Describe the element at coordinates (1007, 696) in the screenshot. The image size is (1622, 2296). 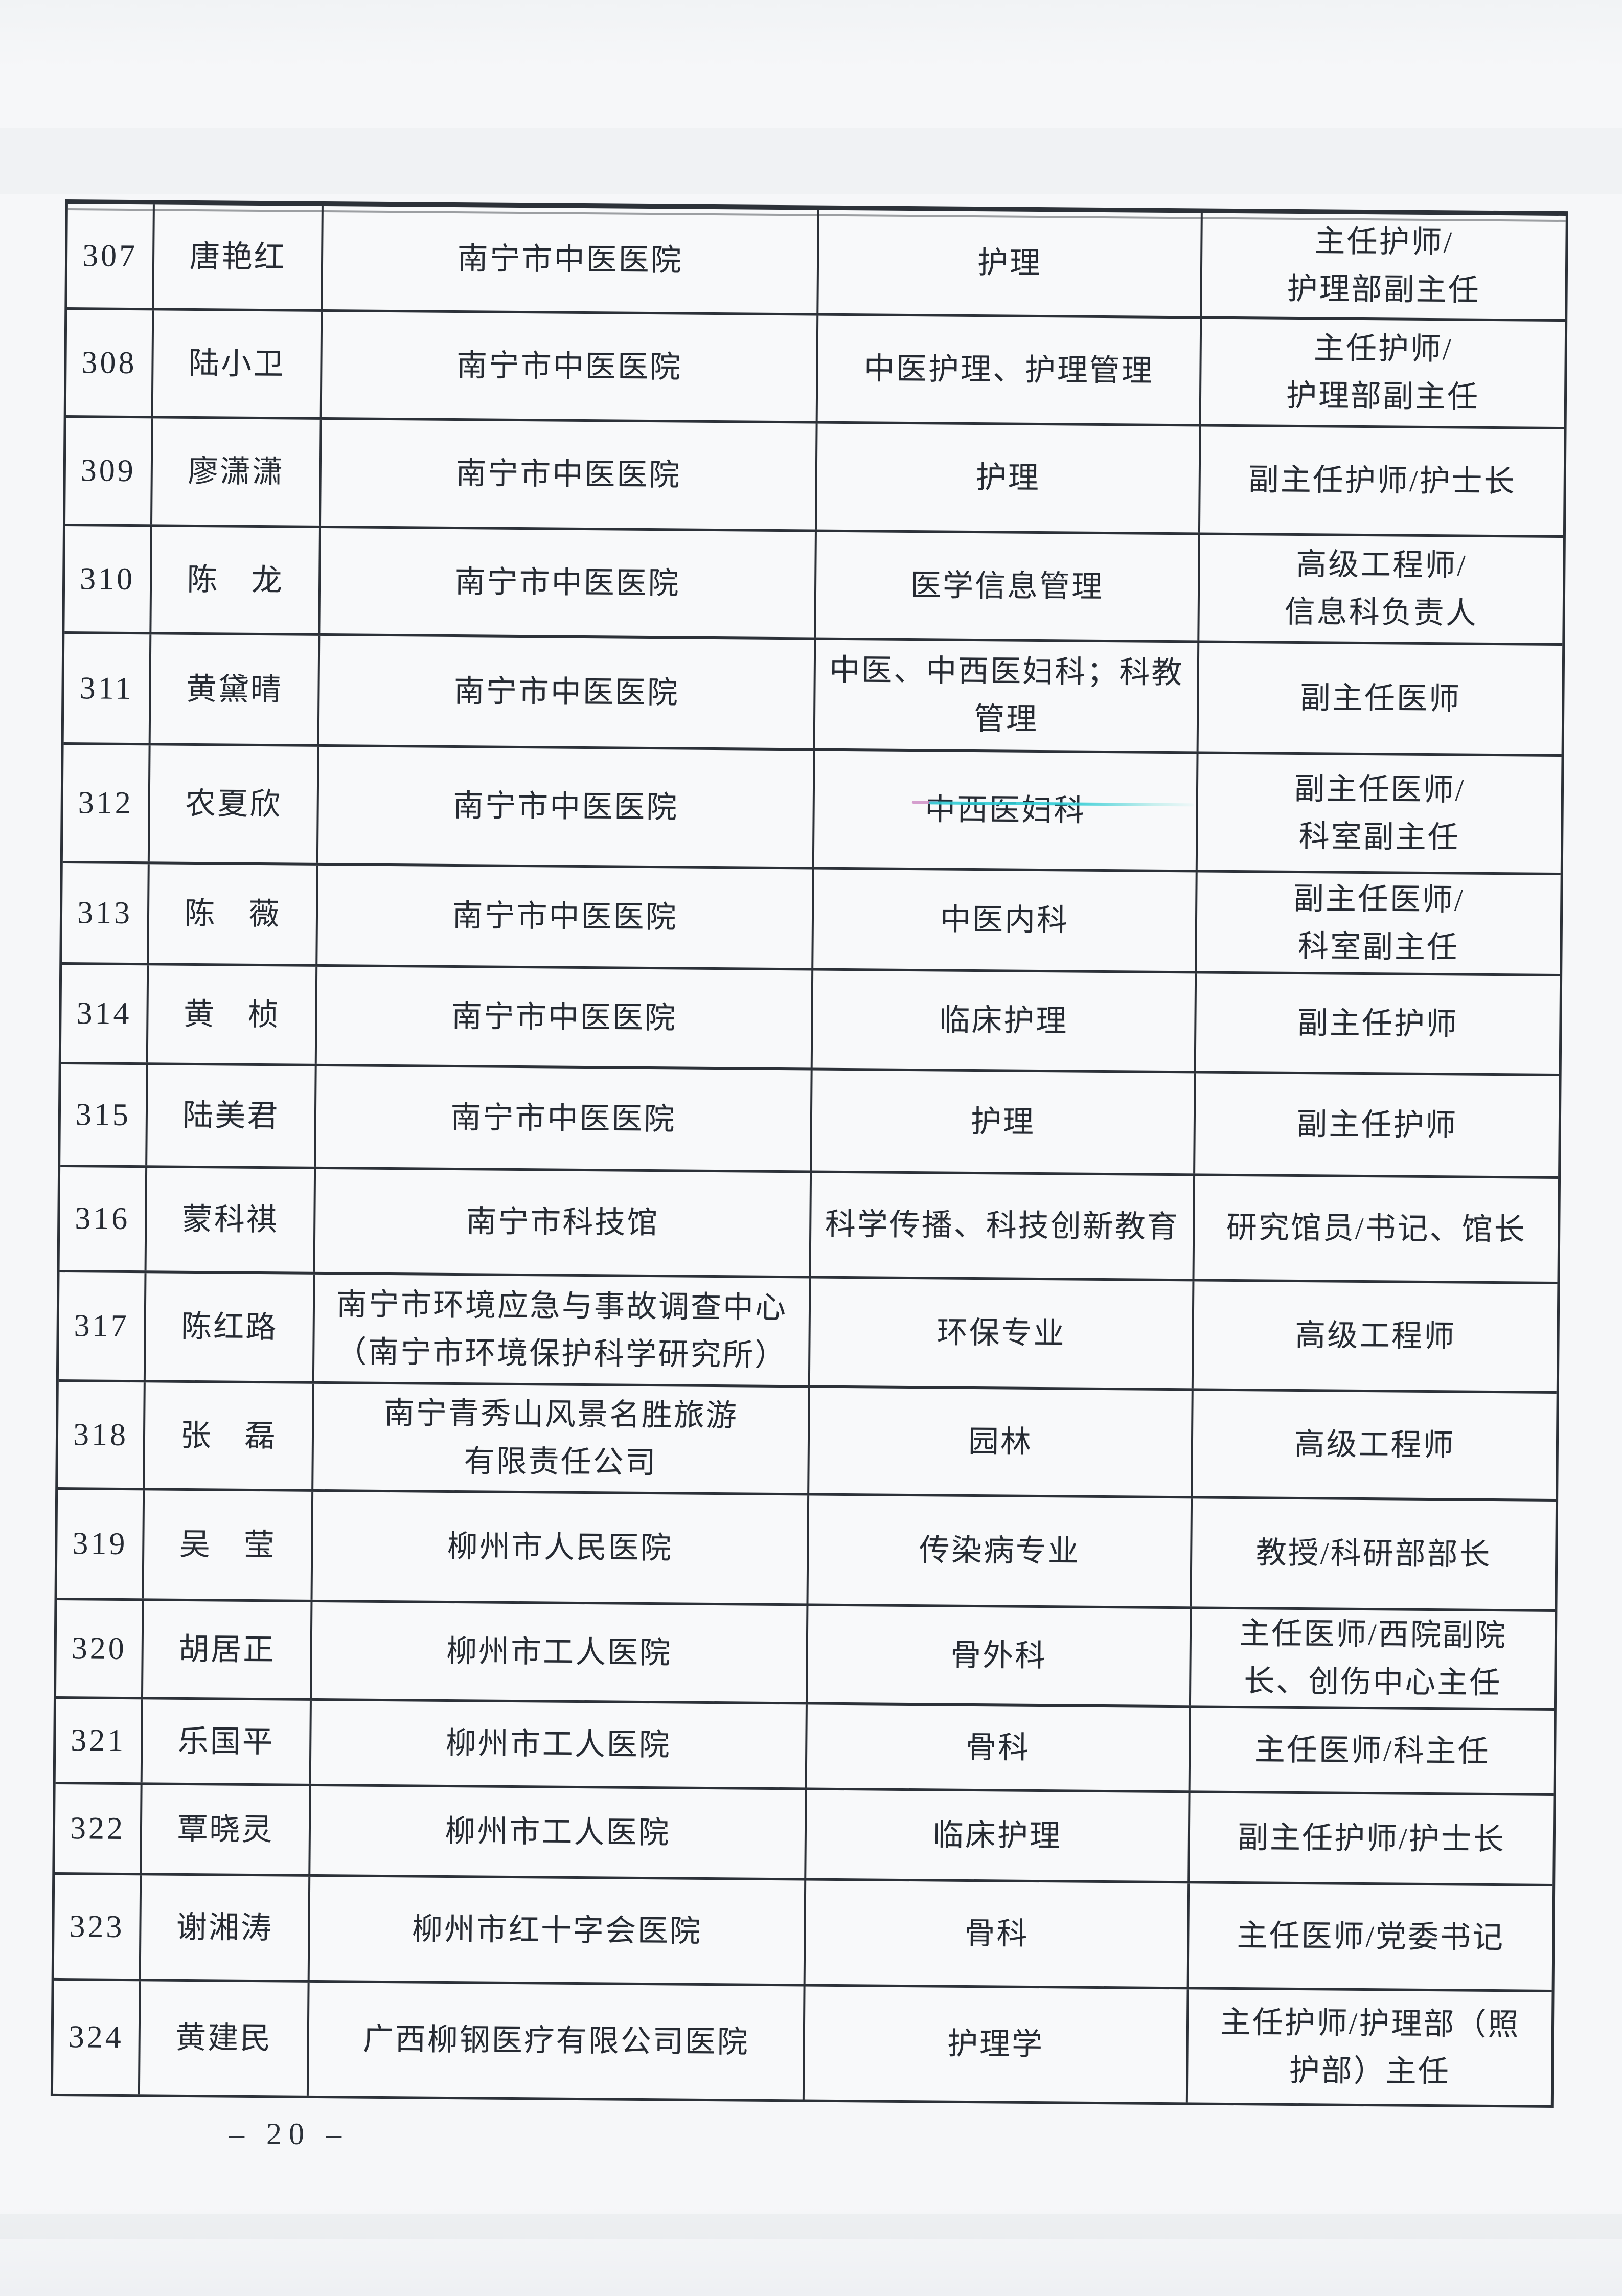
I see `cell-specialty: 中医、中西医妇科；科教 管理` at that location.